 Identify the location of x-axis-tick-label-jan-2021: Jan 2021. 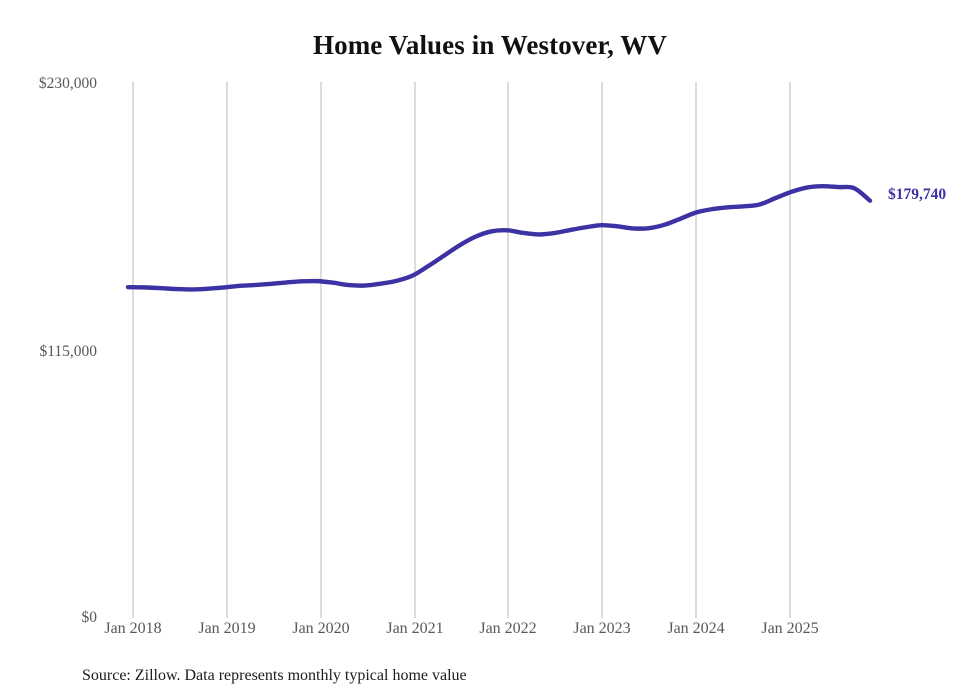
(415, 628).